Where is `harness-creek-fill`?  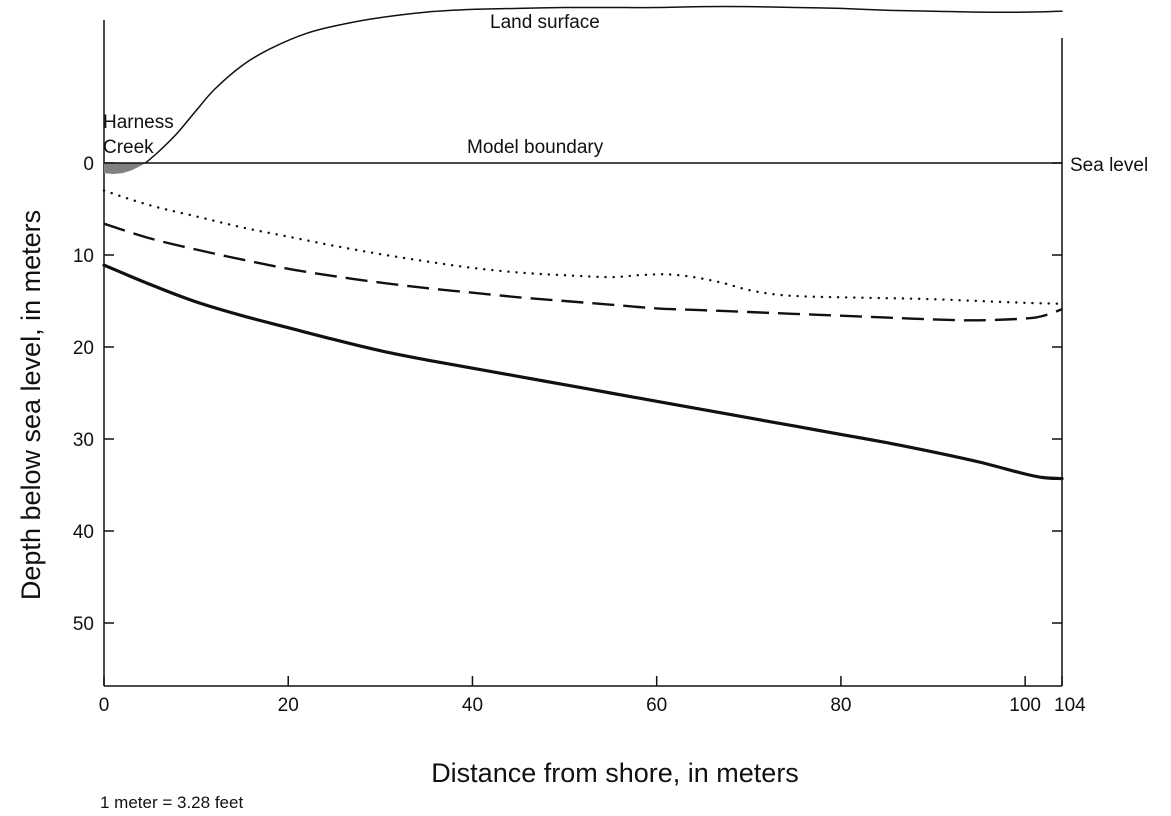 harness-creek-fill is located at coordinates (125, 168).